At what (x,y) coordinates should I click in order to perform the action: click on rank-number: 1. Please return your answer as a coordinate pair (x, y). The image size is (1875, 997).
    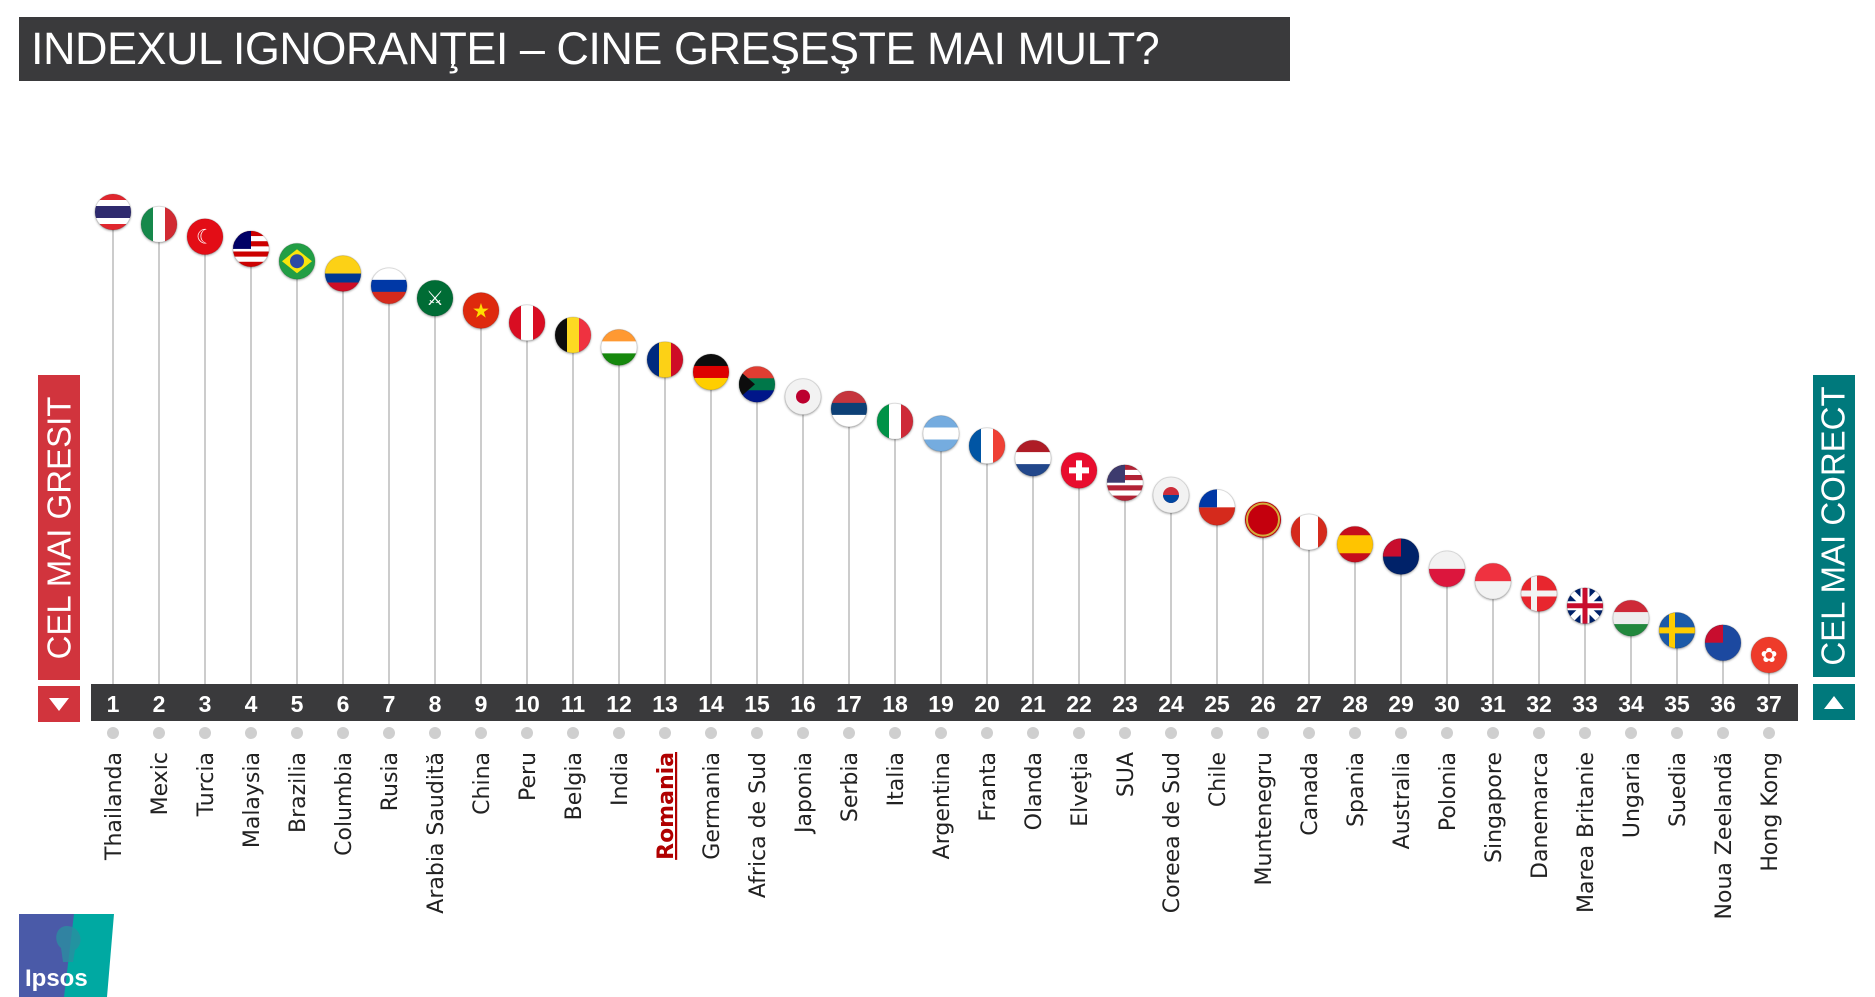
    Looking at the image, I should click on (113, 704).